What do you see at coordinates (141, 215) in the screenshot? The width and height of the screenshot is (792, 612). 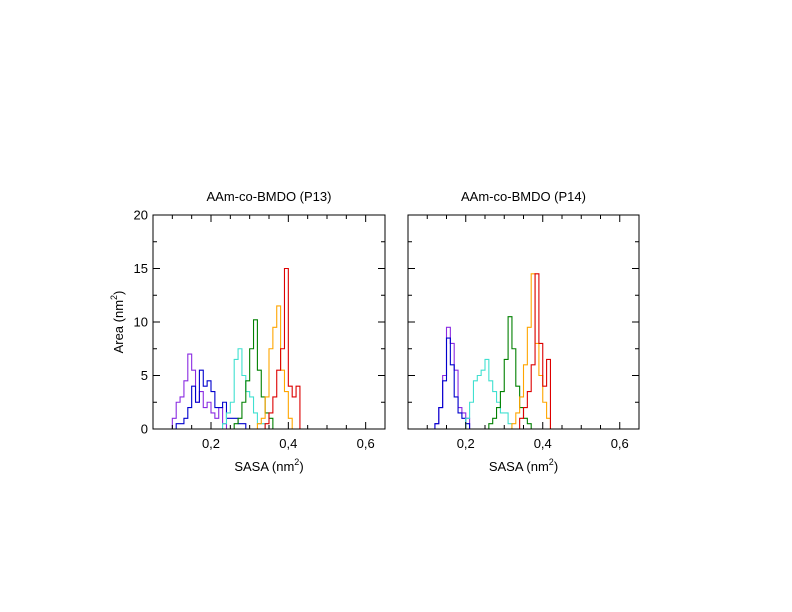 I see `y-tick-label: 20` at bounding box center [141, 215].